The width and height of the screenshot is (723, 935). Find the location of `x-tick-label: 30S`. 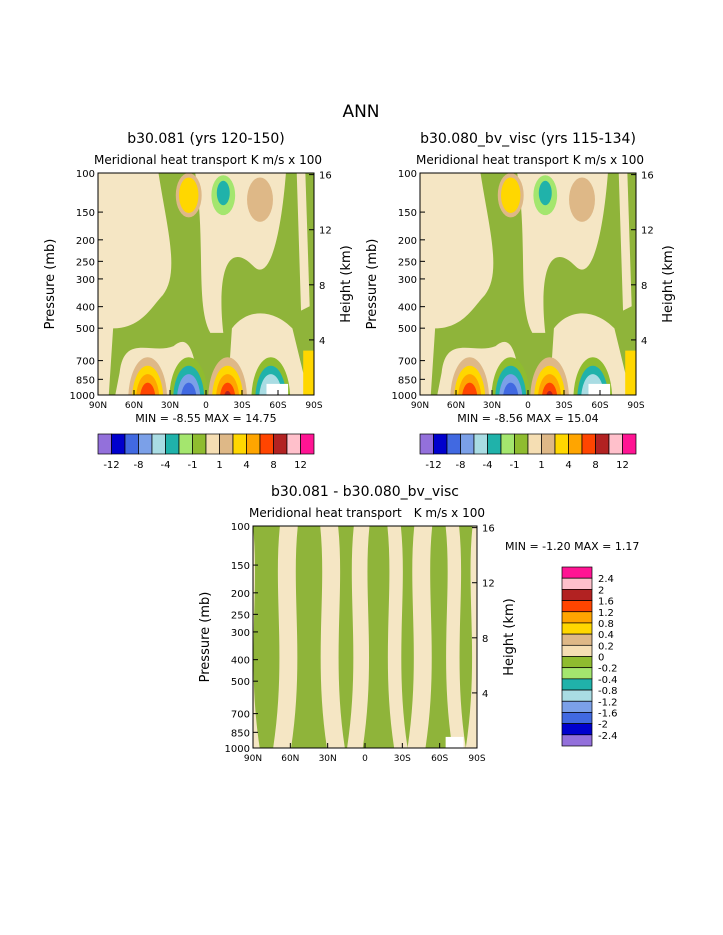

x-tick-label: 30S is located at coordinates (241, 406).